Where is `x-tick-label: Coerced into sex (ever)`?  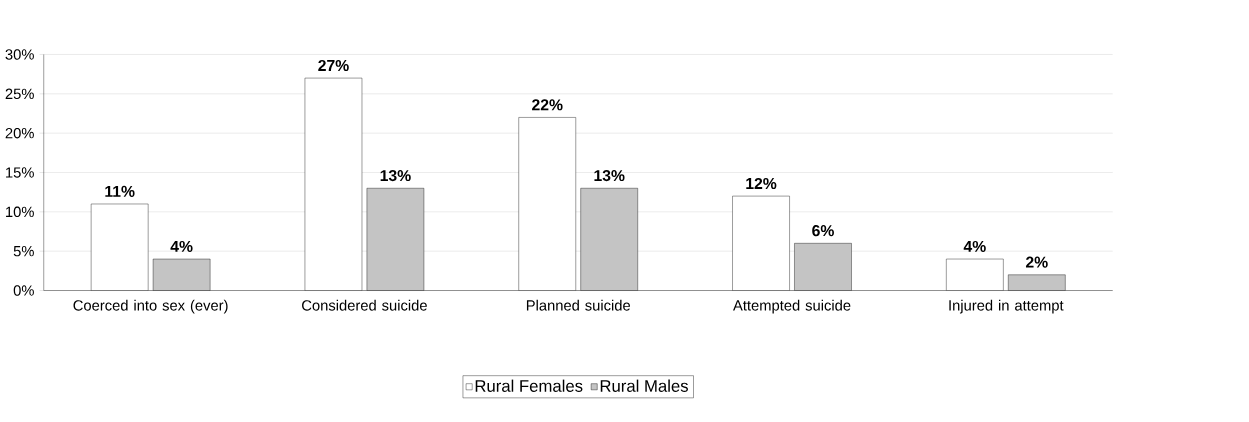 x-tick-label: Coerced into sex (ever) is located at coordinates (150, 306).